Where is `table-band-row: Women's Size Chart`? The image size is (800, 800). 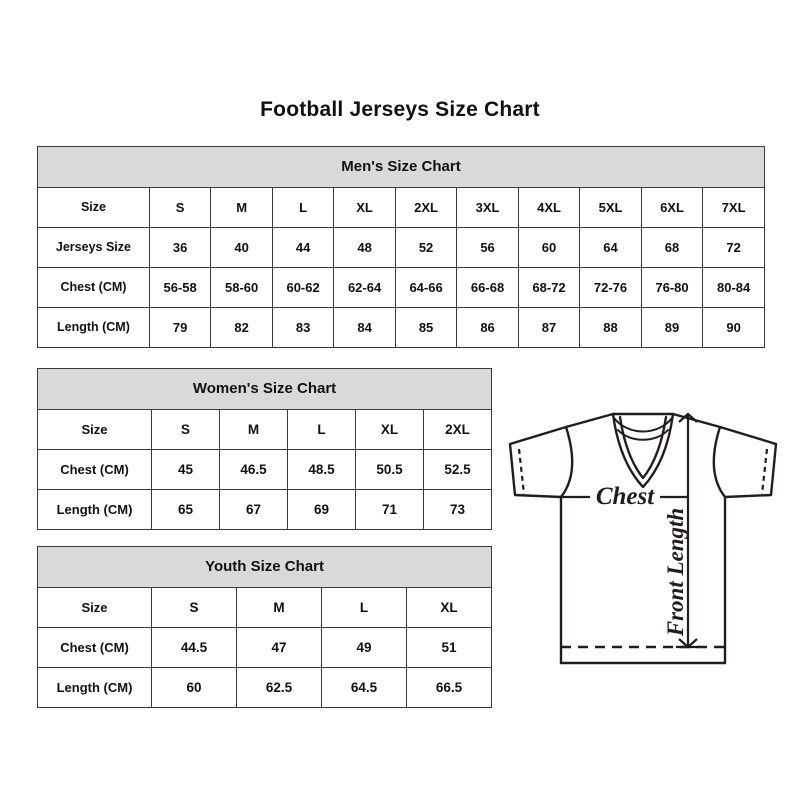
table-band-row: Women's Size Chart is located at coordinates (264, 389).